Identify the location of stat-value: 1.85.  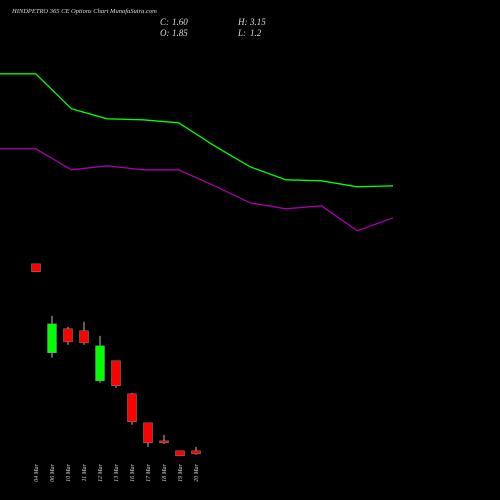
(180, 33).